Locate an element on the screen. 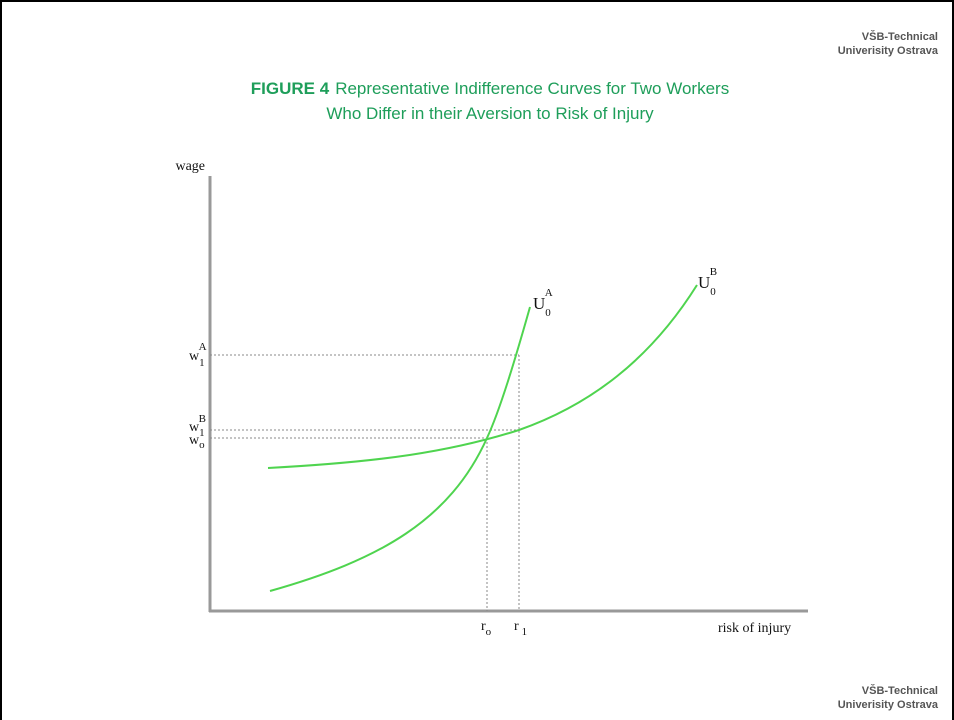  x-axis-label: risk of injury is located at coordinates (754, 628).